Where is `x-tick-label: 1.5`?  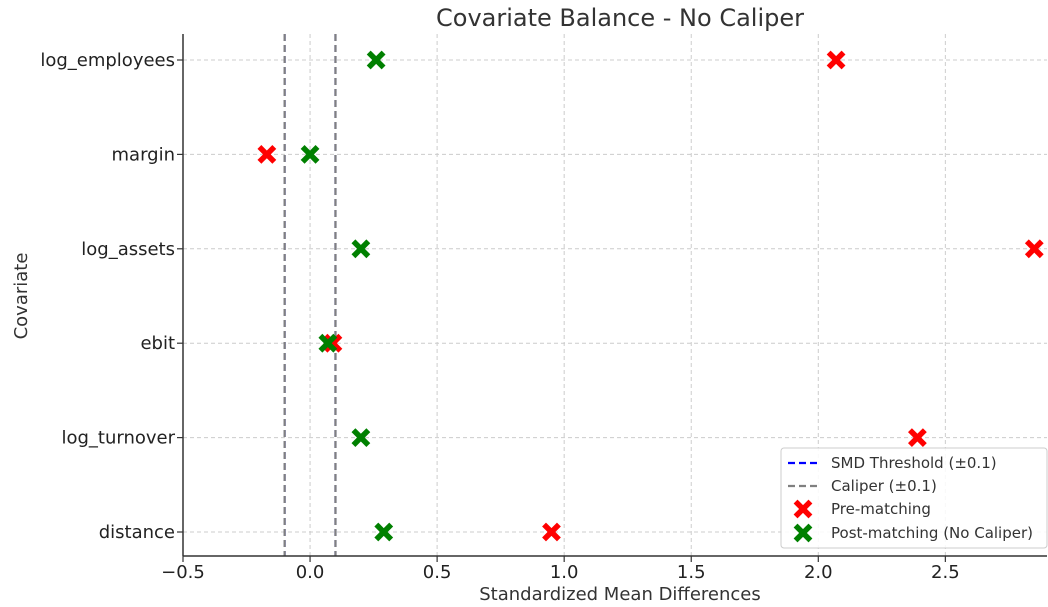 x-tick-label: 1.5 is located at coordinates (691, 572).